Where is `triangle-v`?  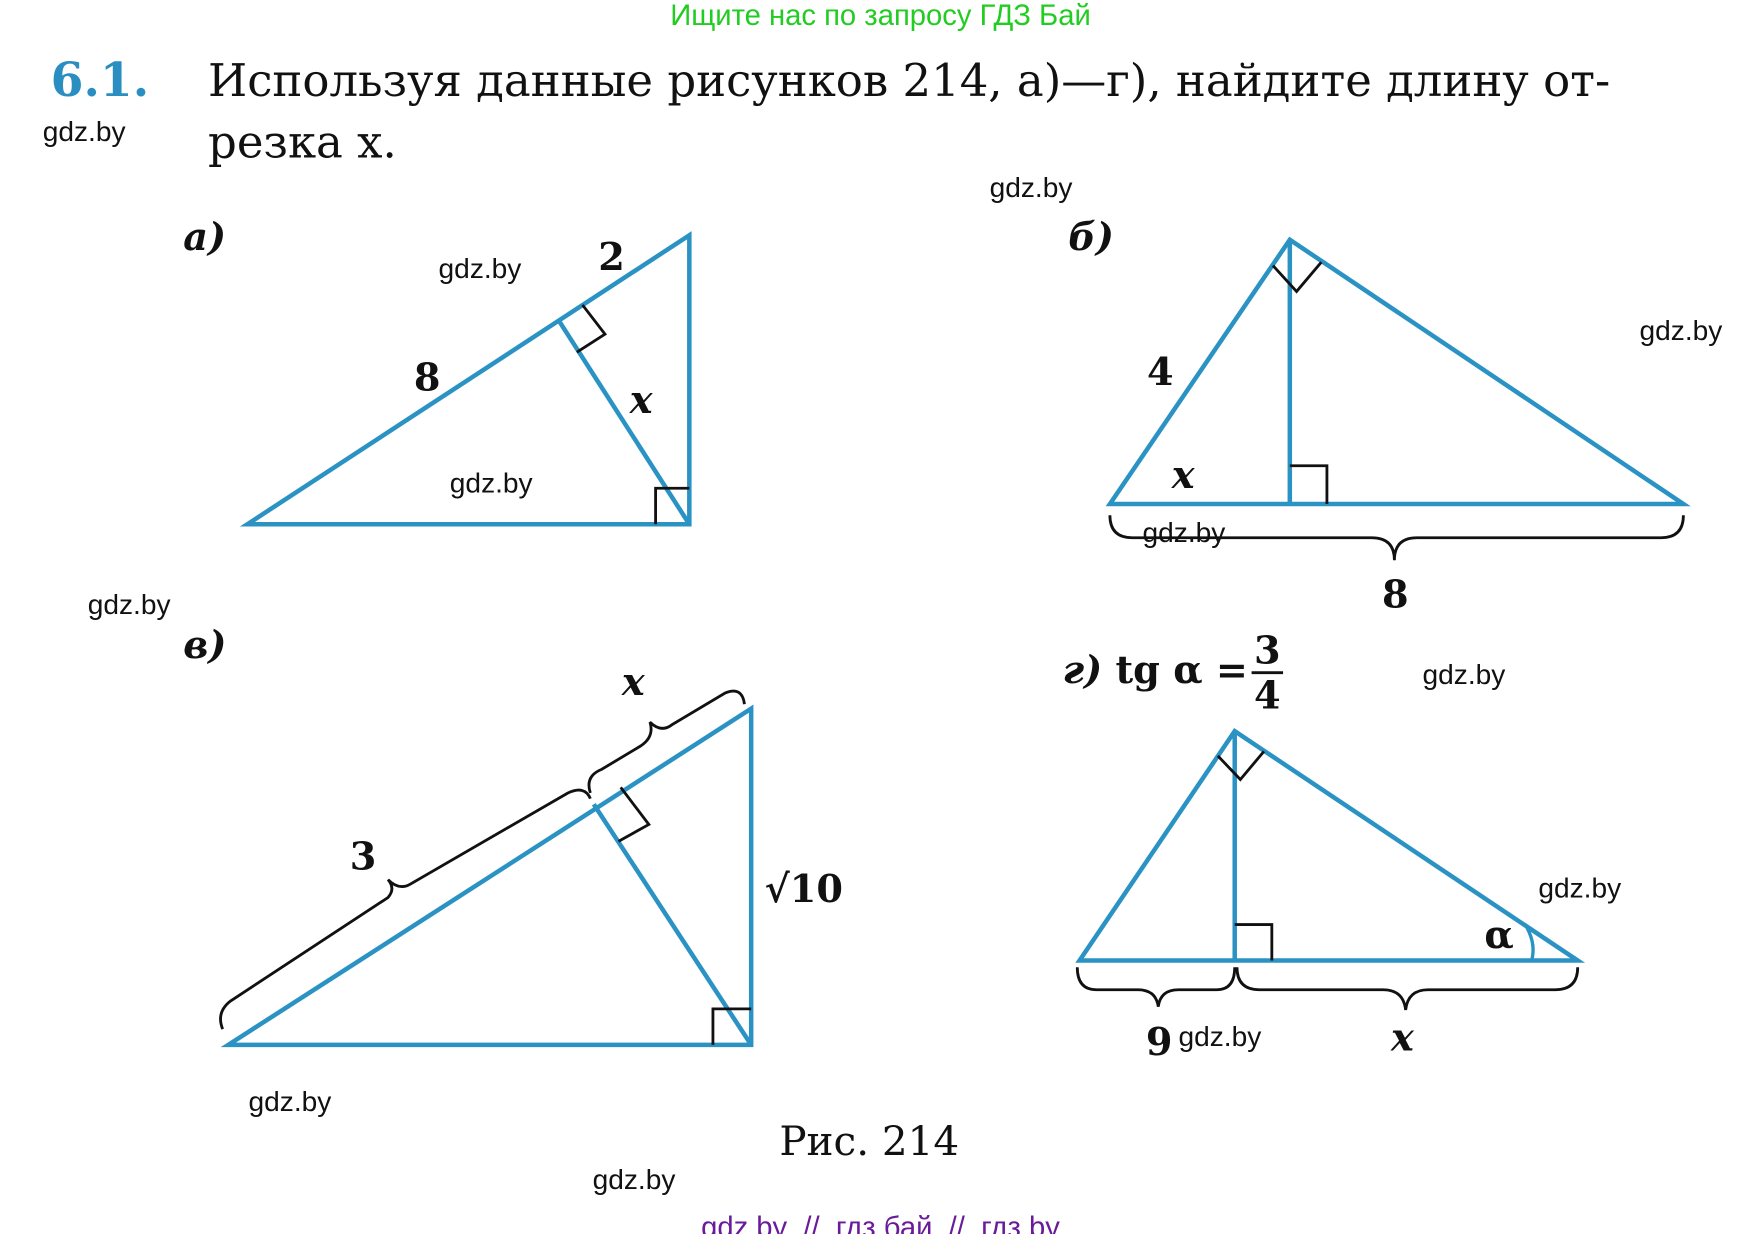
triangle-v is located at coordinates (487, 876).